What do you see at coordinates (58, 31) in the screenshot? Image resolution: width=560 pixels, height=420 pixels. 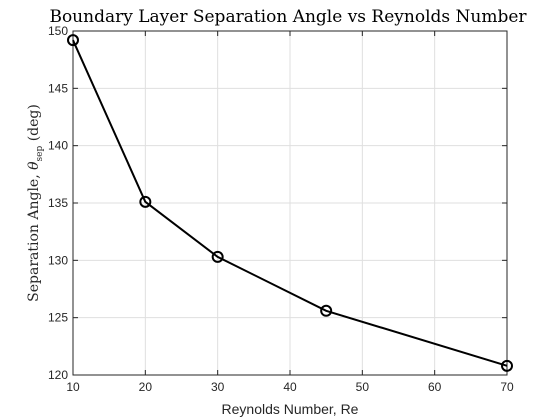 I see `y-tick-label: 150` at bounding box center [58, 31].